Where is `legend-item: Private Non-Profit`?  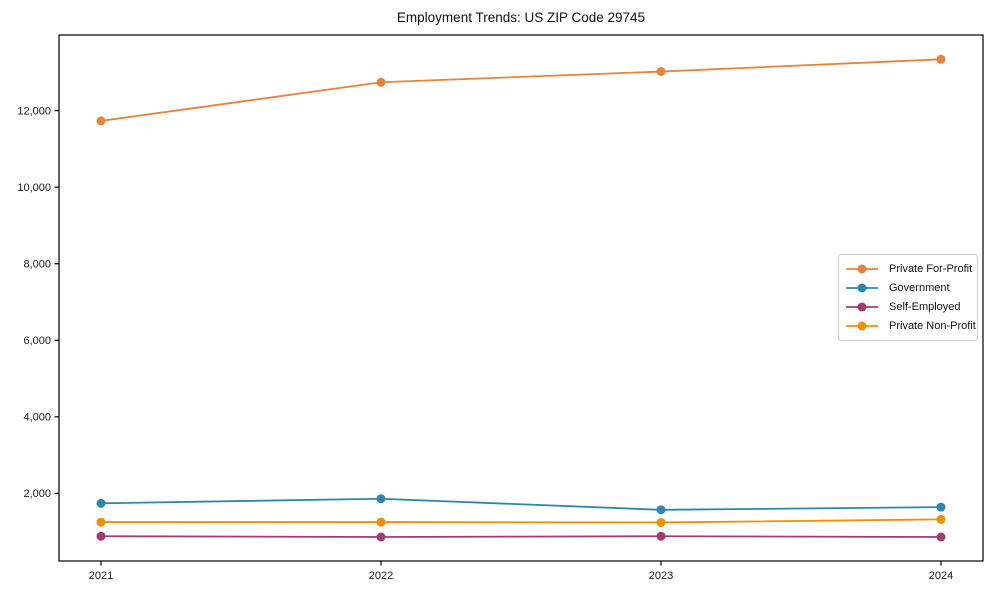 legend-item: Private Non-Profit is located at coordinates (910, 325).